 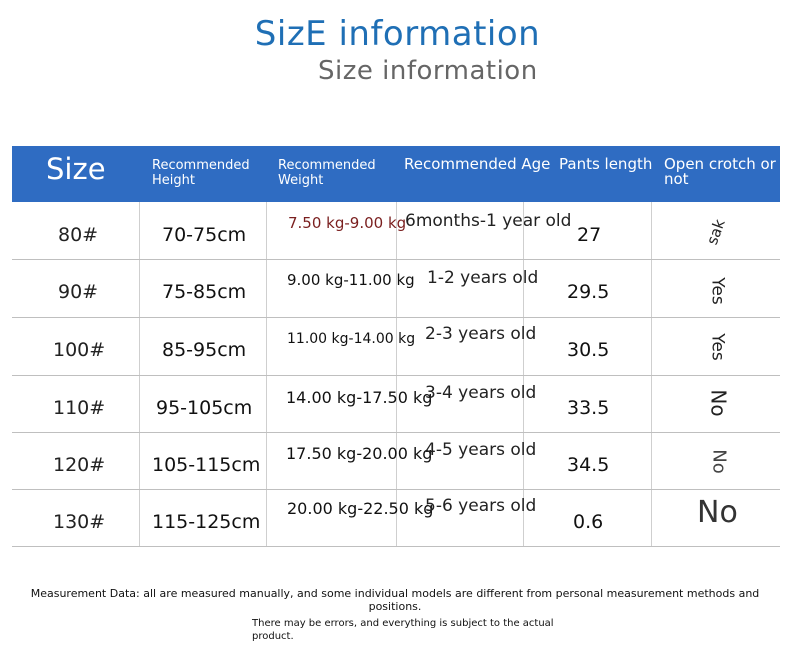 I want to click on cell-pants: 33.5, so click(x=588, y=408).